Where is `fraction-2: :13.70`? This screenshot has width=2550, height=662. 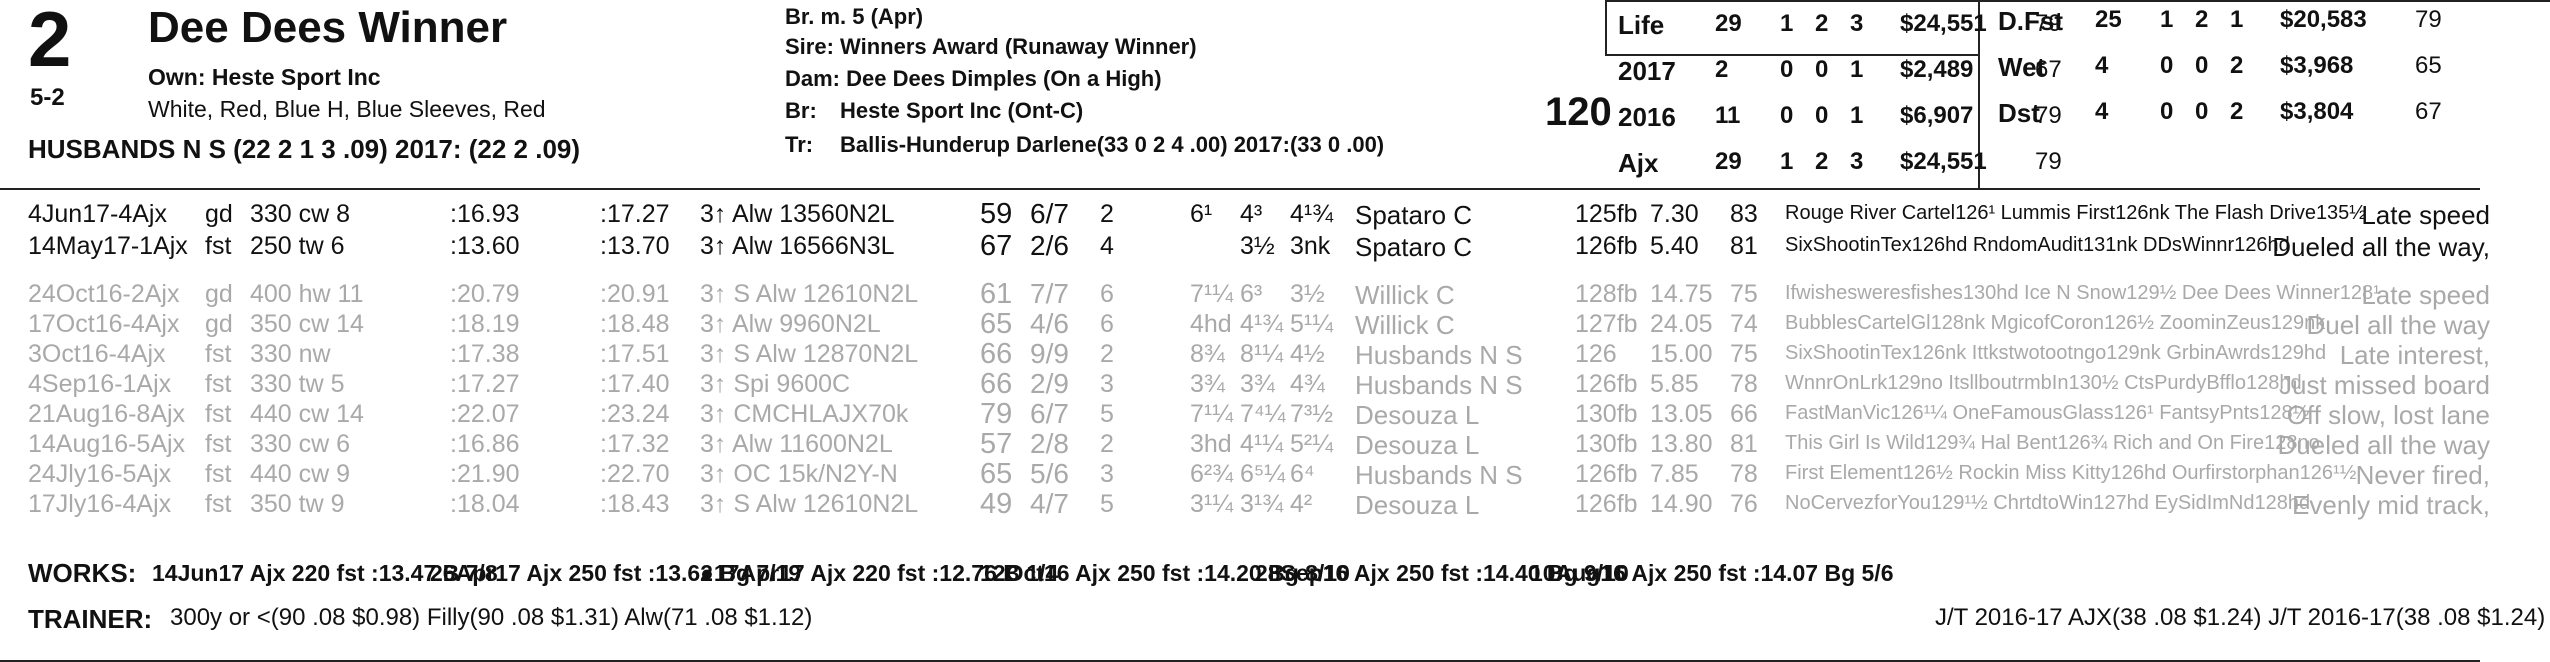
fraction-2: :13.70 is located at coordinates (635, 246).